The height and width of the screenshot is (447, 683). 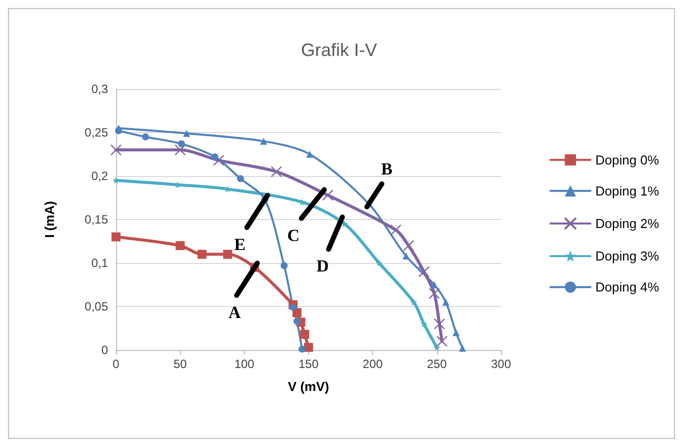 I want to click on x-tick-label: 150, so click(x=308, y=364).